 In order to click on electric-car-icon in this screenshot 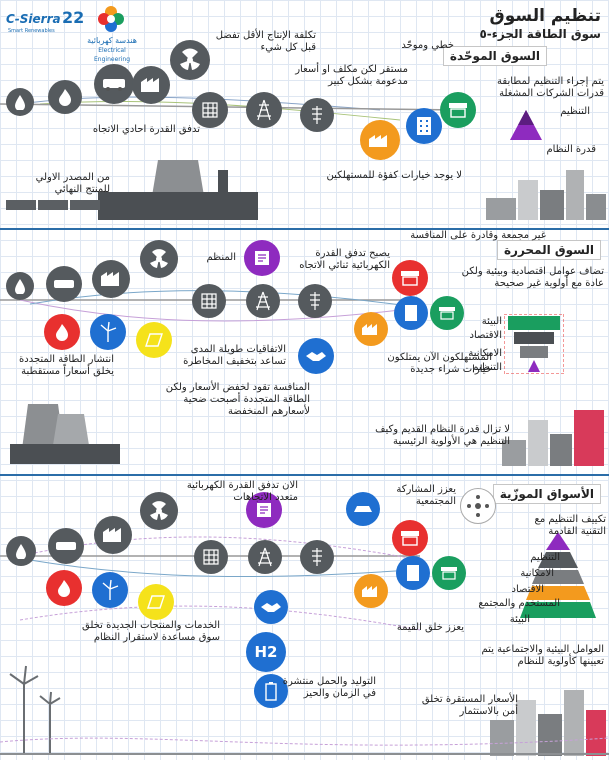, I will do `click(363, 509)`.